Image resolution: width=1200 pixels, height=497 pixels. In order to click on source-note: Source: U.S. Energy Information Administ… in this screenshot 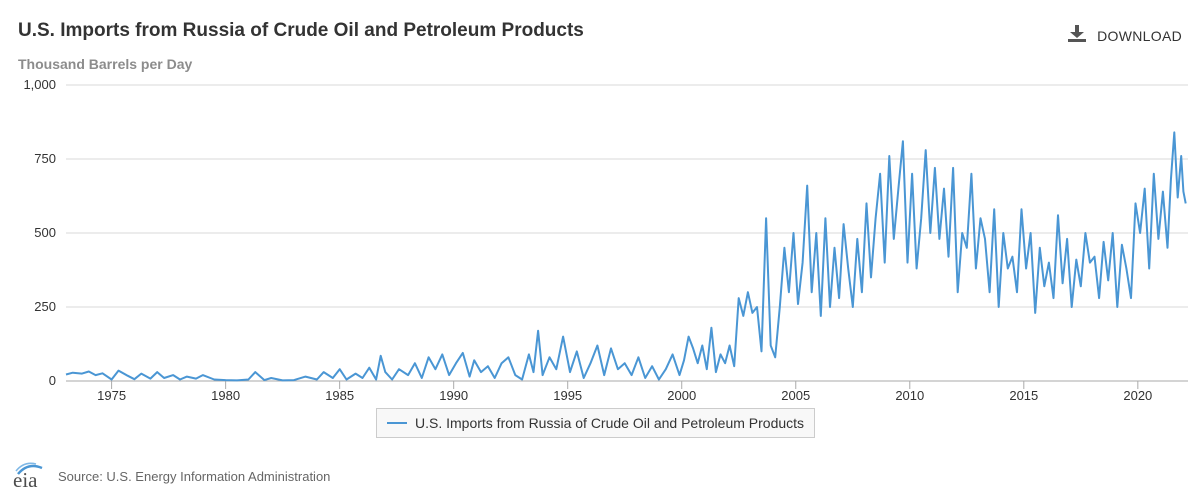, I will do `click(194, 476)`.